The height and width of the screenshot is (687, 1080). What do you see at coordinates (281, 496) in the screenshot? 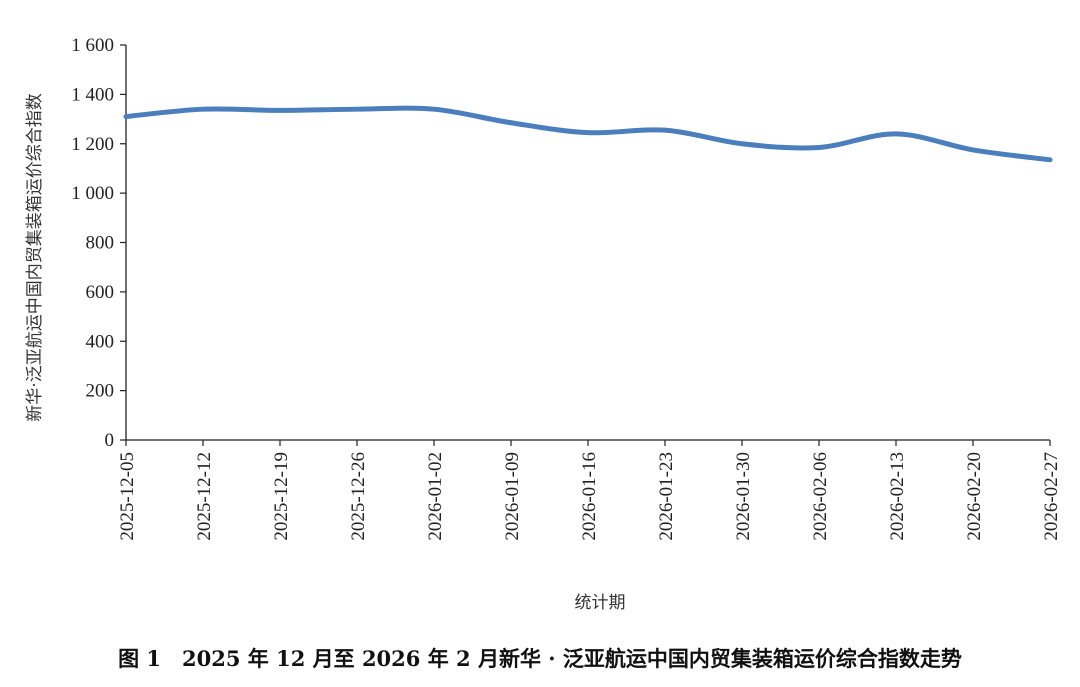
I see `x-tick-label: 2025-12-19` at bounding box center [281, 496].